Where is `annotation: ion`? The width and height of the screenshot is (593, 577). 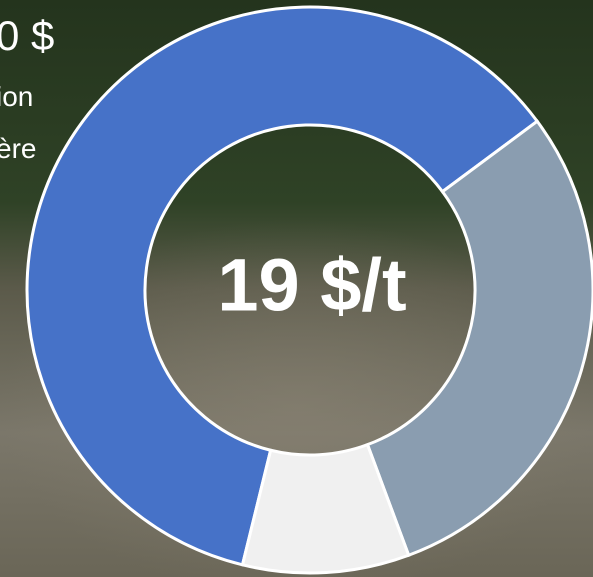 annotation: ion is located at coordinates (16, 96).